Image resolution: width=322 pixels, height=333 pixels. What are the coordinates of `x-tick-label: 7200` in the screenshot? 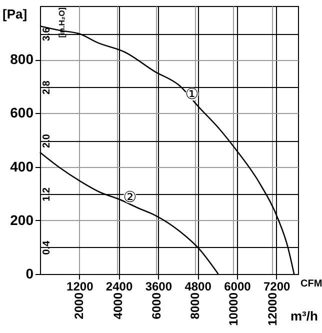 It's located at (277, 287).